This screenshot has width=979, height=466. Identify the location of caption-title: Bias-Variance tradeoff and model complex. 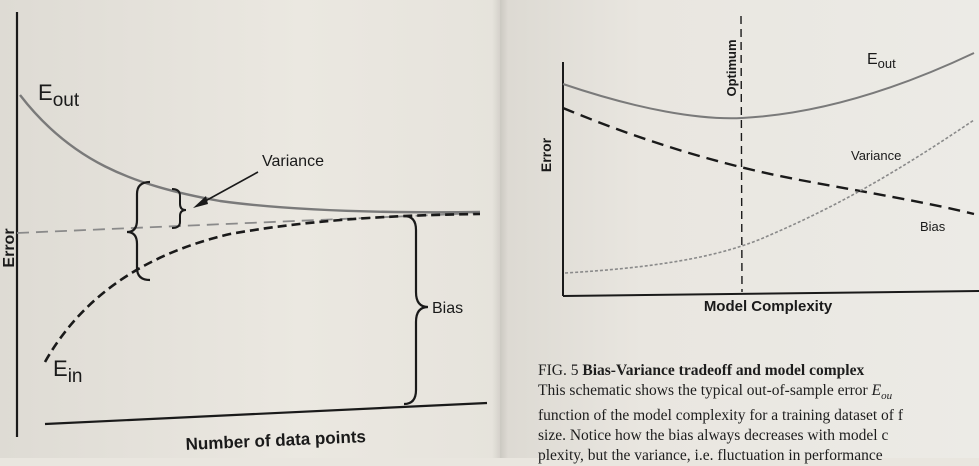
(723, 370).